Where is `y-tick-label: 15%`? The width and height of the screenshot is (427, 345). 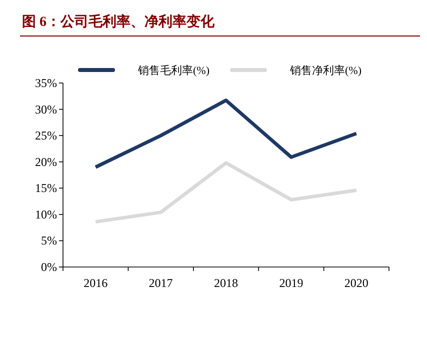 y-tick-label: 15% is located at coordinates (46, 188).